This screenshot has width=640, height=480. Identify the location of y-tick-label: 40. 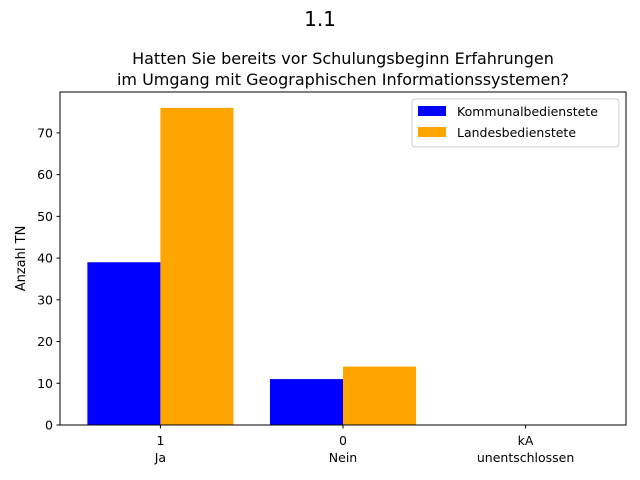
(45, 258).